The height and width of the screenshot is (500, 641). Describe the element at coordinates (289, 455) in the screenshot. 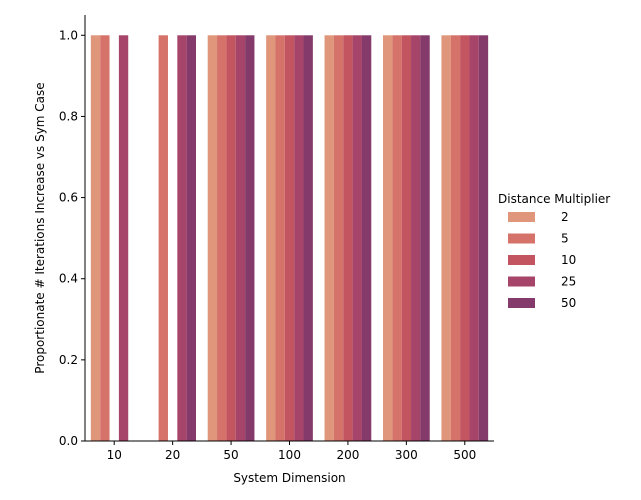

I see `x-tick-label: 100` at that location.